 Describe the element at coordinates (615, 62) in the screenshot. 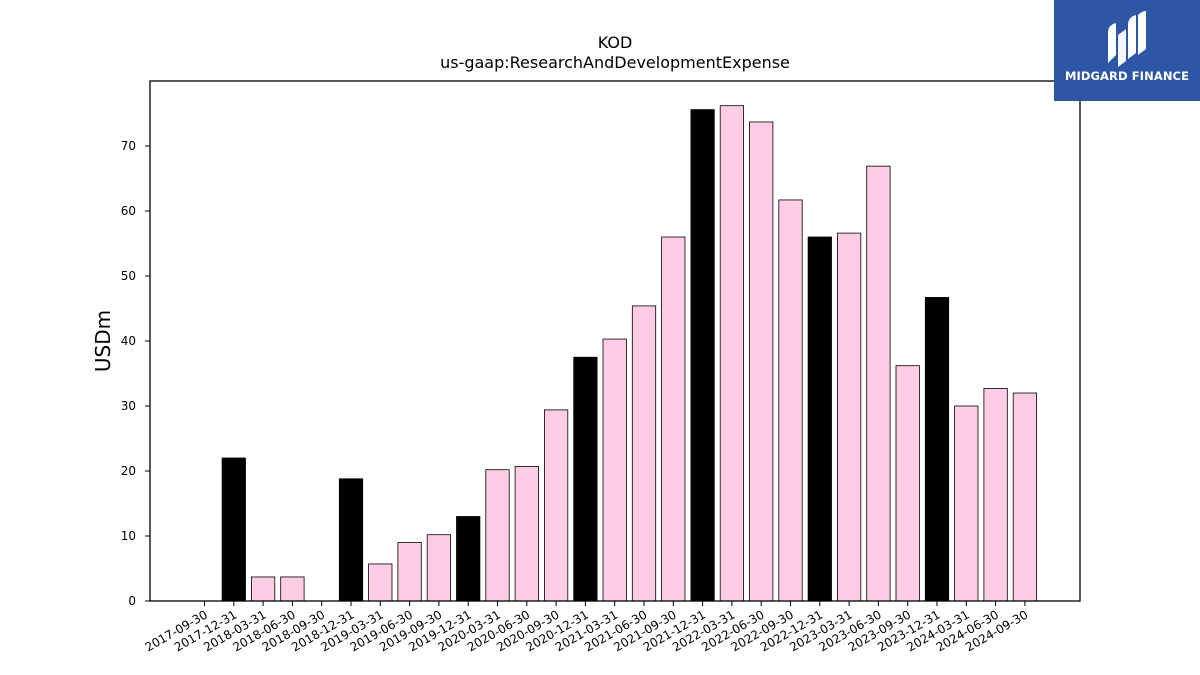

I see `chart-subtitle: us-gaap:ResearchAndDevelopmentExpense` at that location.